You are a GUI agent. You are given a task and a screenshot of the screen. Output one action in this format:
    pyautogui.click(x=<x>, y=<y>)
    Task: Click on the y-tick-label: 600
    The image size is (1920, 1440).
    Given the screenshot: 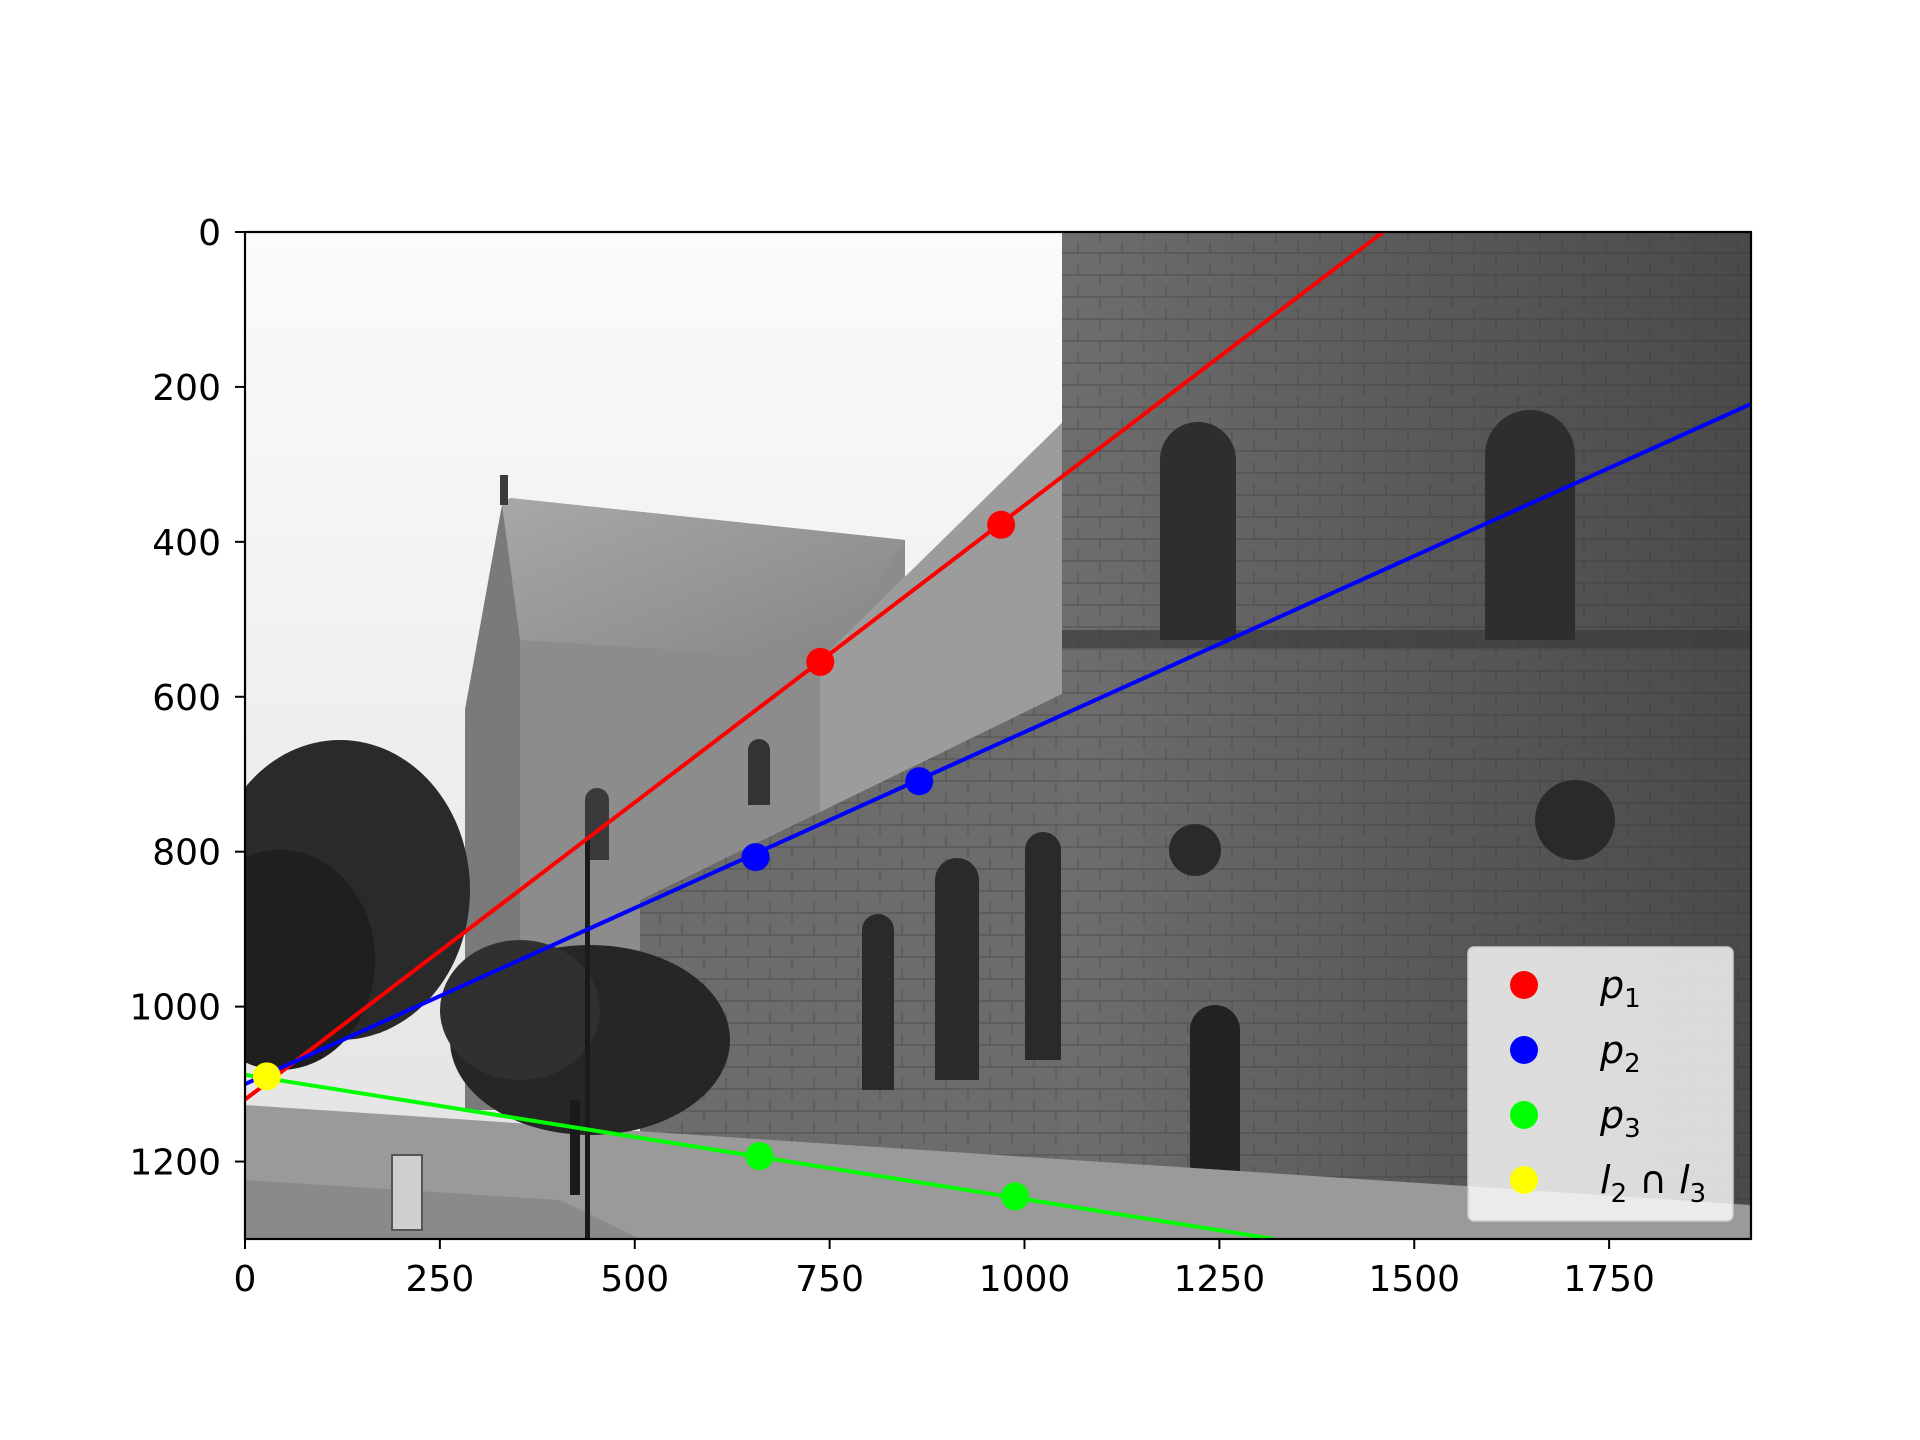 What is the action you would take?
    pyautogui.click(x=186, y=698)
    